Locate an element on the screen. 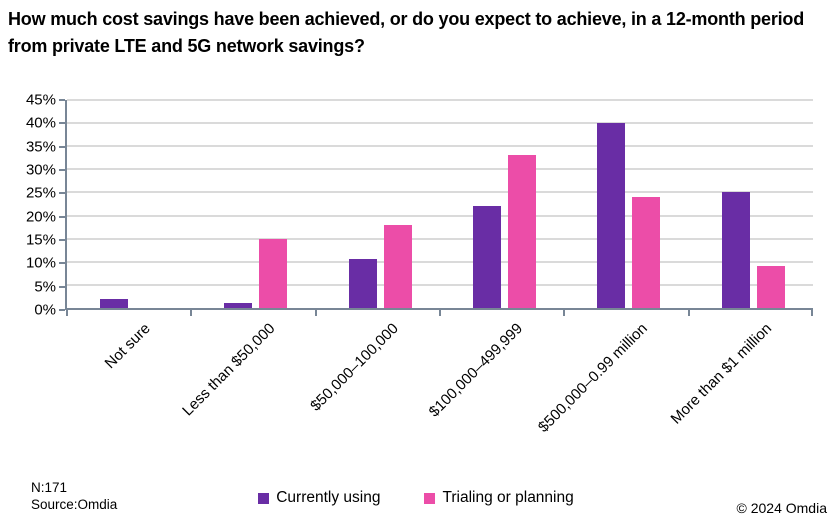 The width and height of the screenshot is (832, 522). y-tick-label-20: 20% is located at coordinates (40, 217).